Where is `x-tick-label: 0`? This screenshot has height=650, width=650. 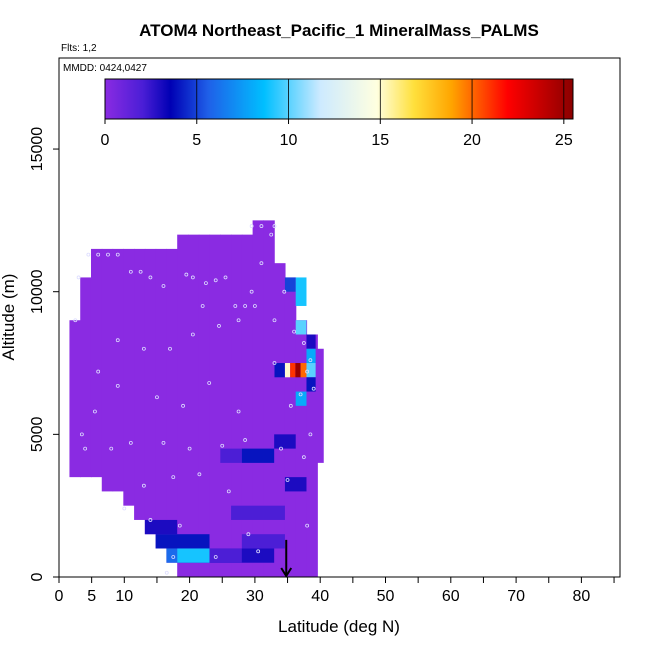 x-tick-label: 0 is located at coordinates (59, 596).